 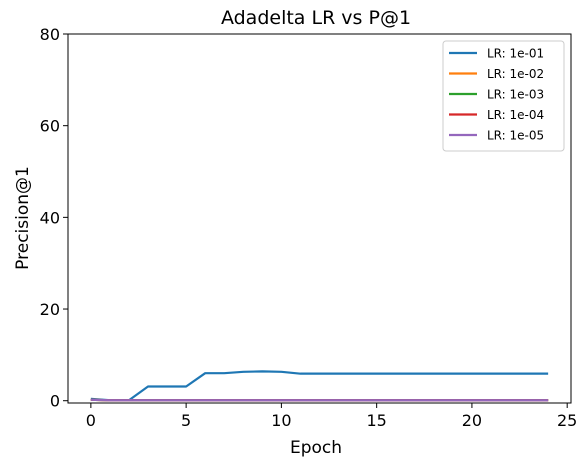 I want to click on y-tick-label: 60, so click(x=50, y=126).